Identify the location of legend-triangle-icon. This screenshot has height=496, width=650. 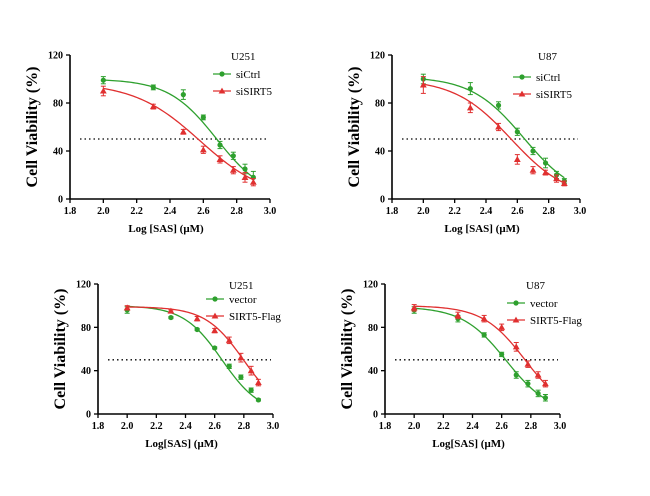
(516, 319).